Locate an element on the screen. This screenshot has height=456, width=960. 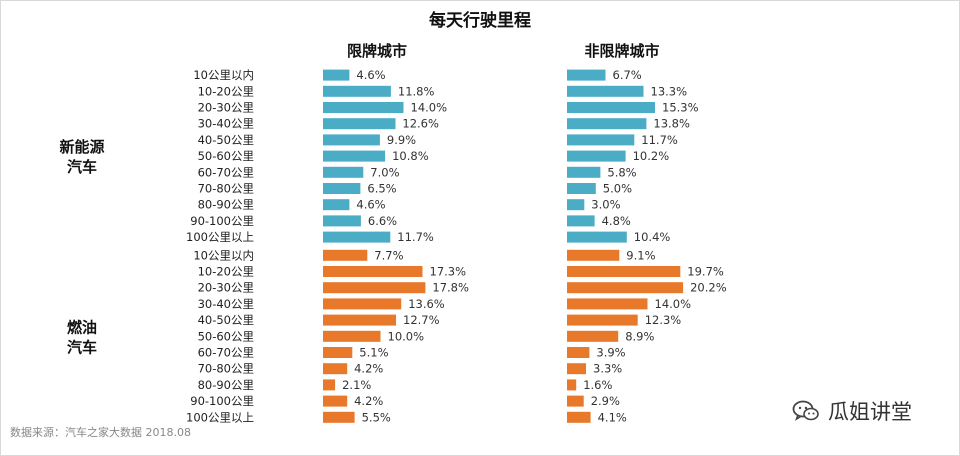
chart-title: 每天行驶里程 is located at coordinates (480, 20).